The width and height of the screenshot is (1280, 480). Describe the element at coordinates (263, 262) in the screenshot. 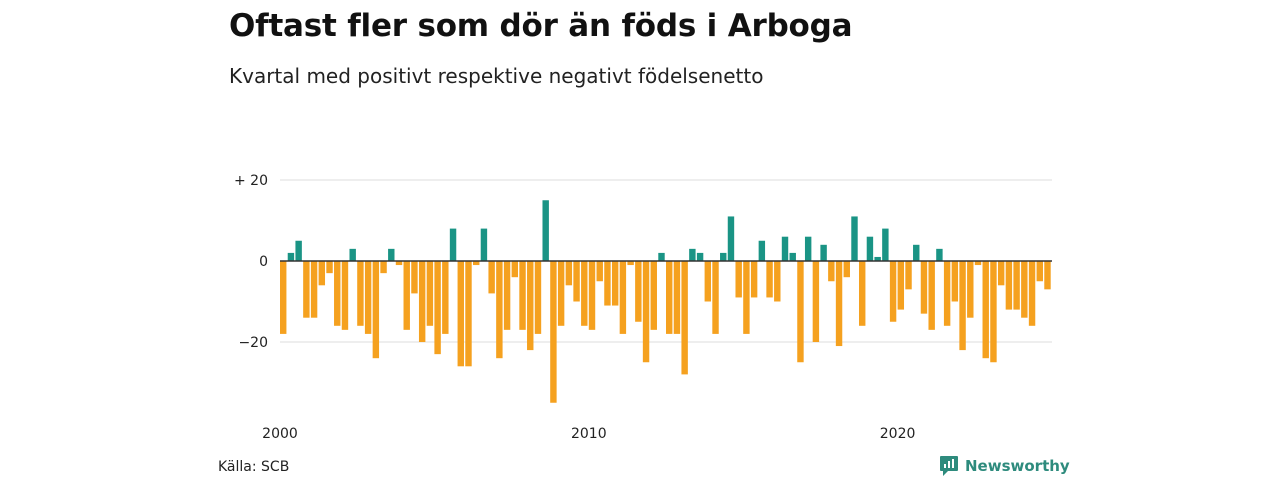

I see `y-tick-label: 0` at that location.